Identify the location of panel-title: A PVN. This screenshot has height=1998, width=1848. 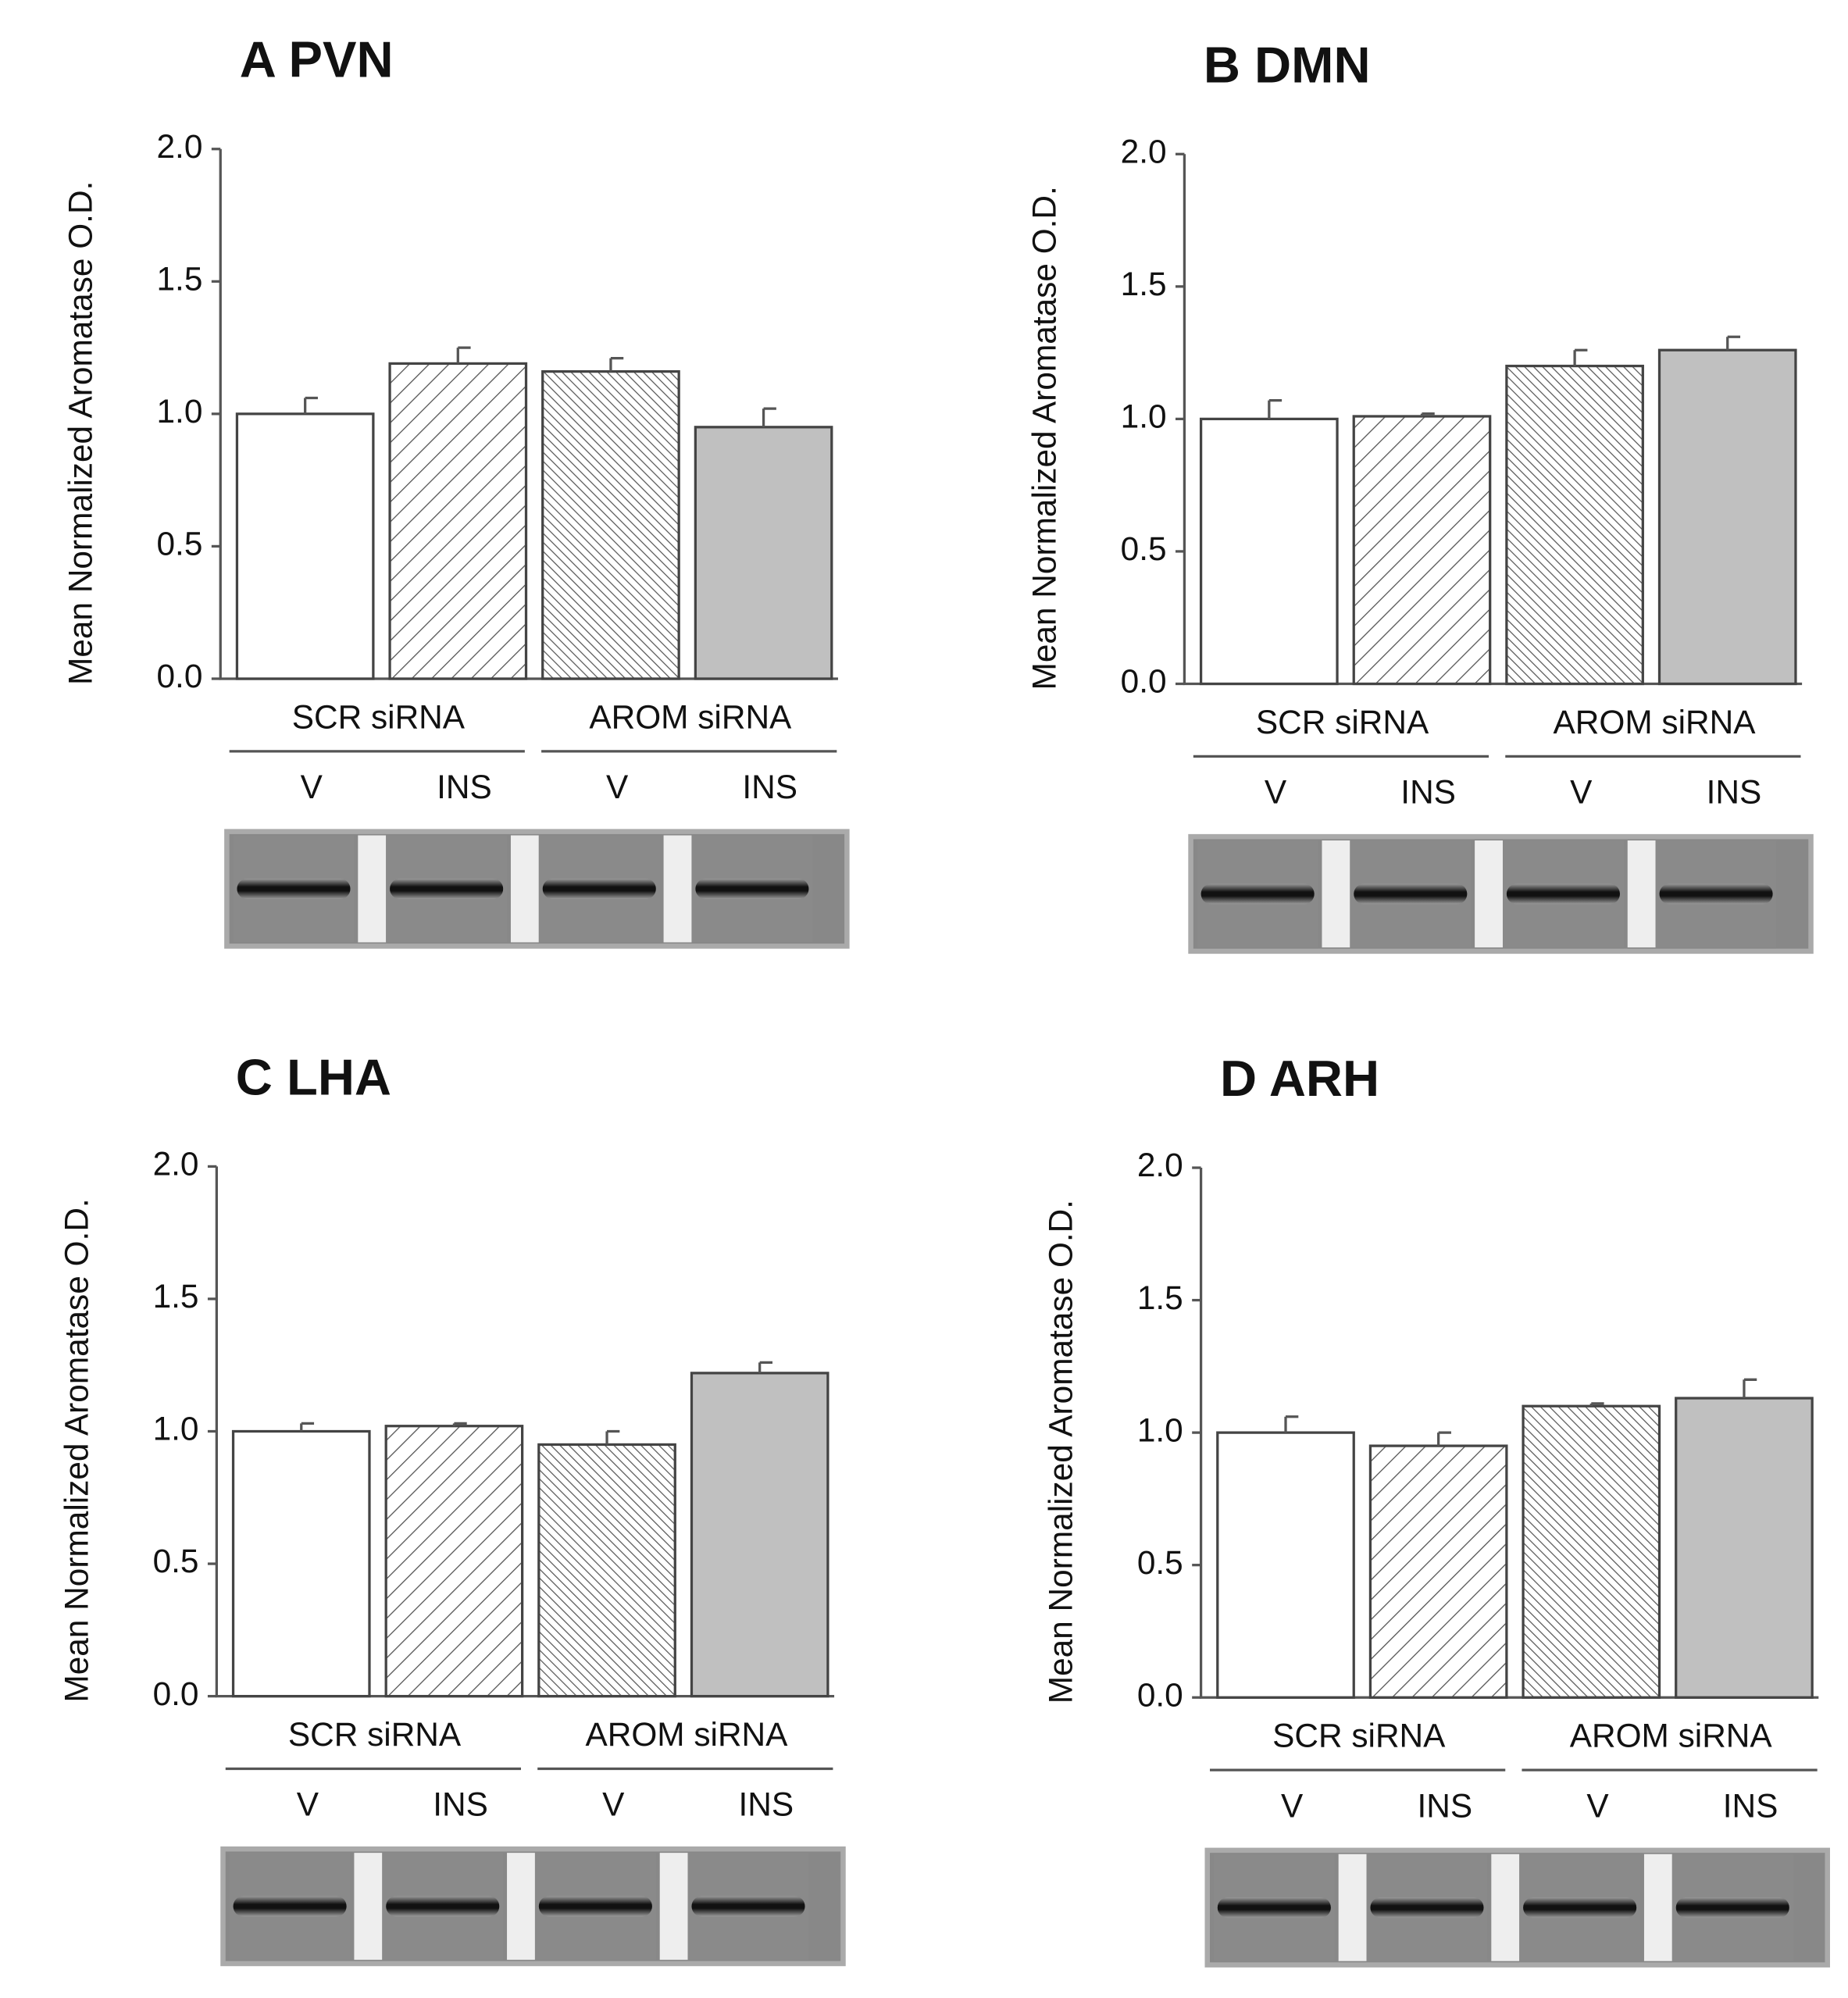
(317, 59).